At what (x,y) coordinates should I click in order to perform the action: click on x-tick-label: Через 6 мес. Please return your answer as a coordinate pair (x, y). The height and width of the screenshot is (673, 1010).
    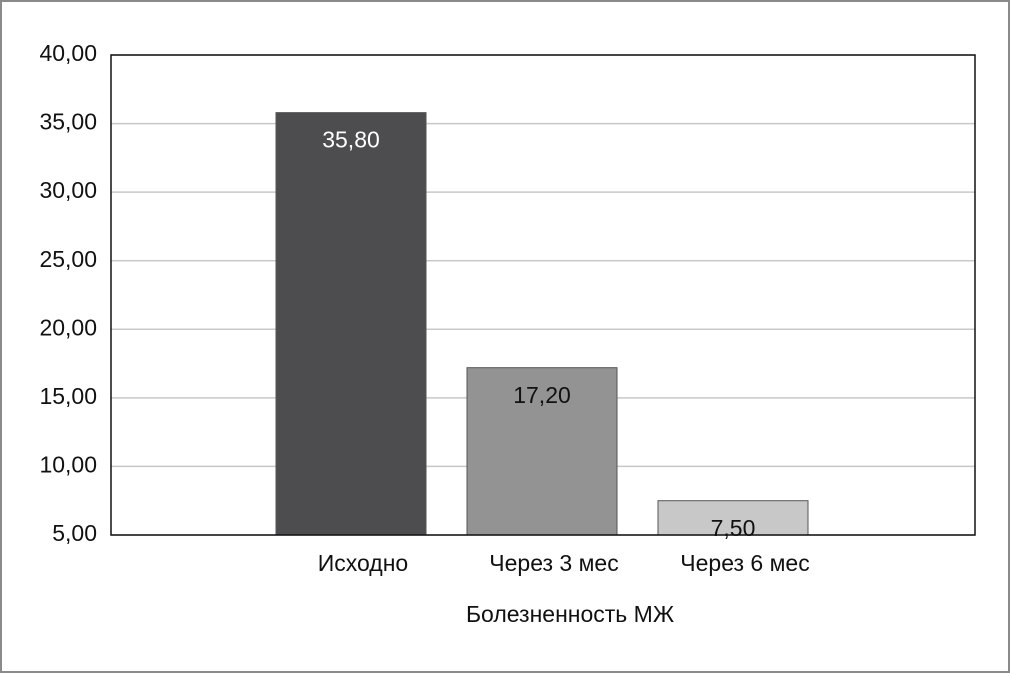
    Looking at the image, I should click on (744, 563).